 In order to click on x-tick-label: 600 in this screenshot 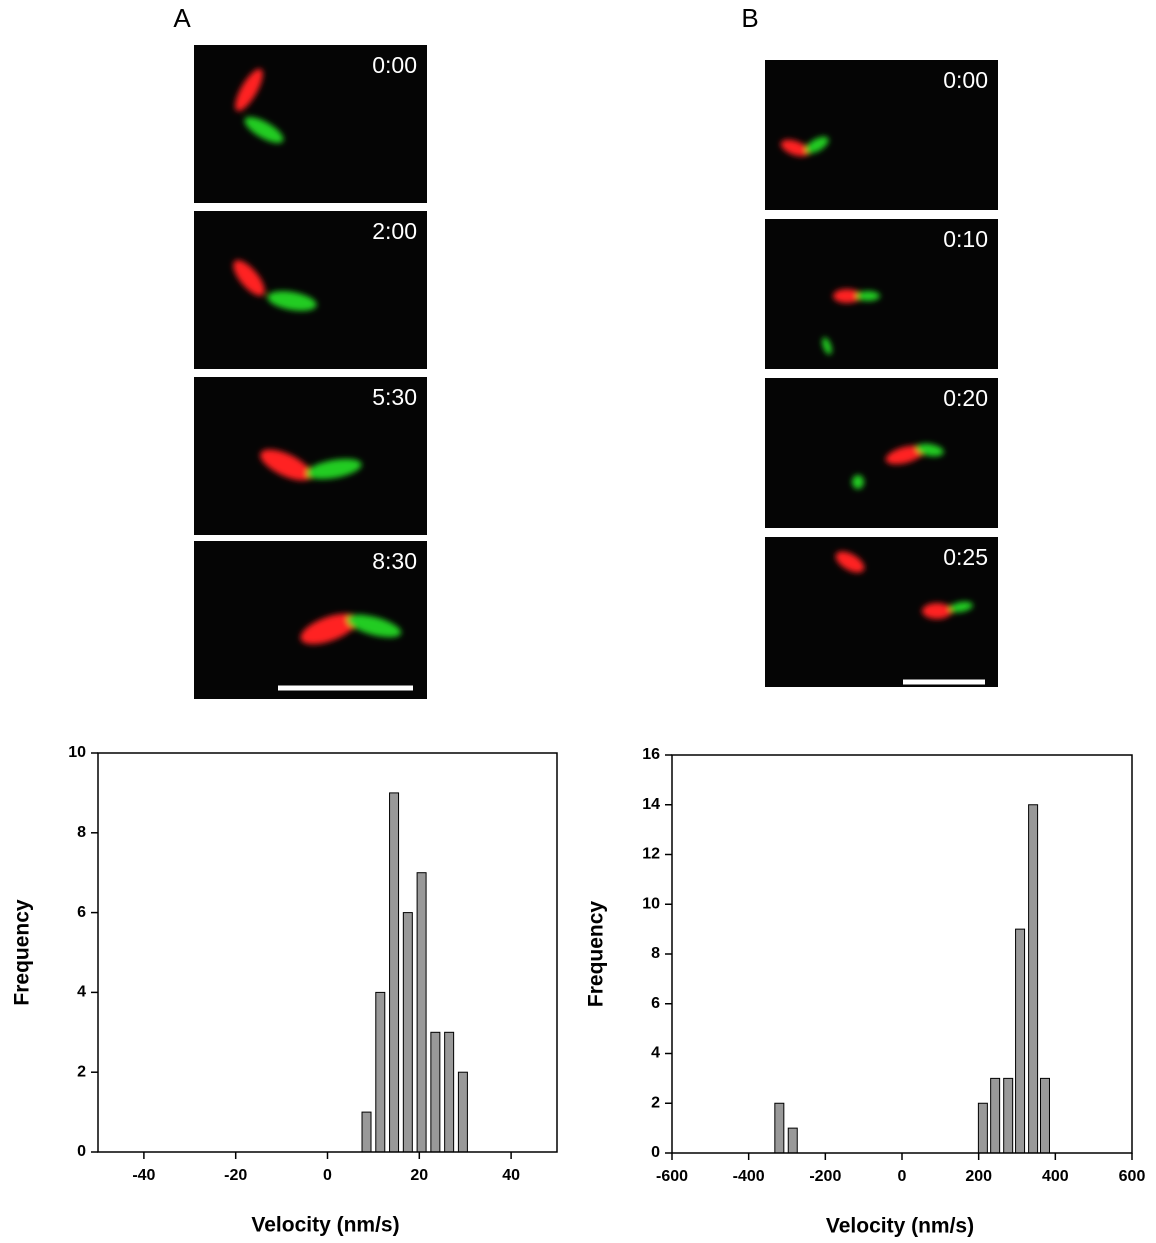, I will do `click(1132, 1176)`.